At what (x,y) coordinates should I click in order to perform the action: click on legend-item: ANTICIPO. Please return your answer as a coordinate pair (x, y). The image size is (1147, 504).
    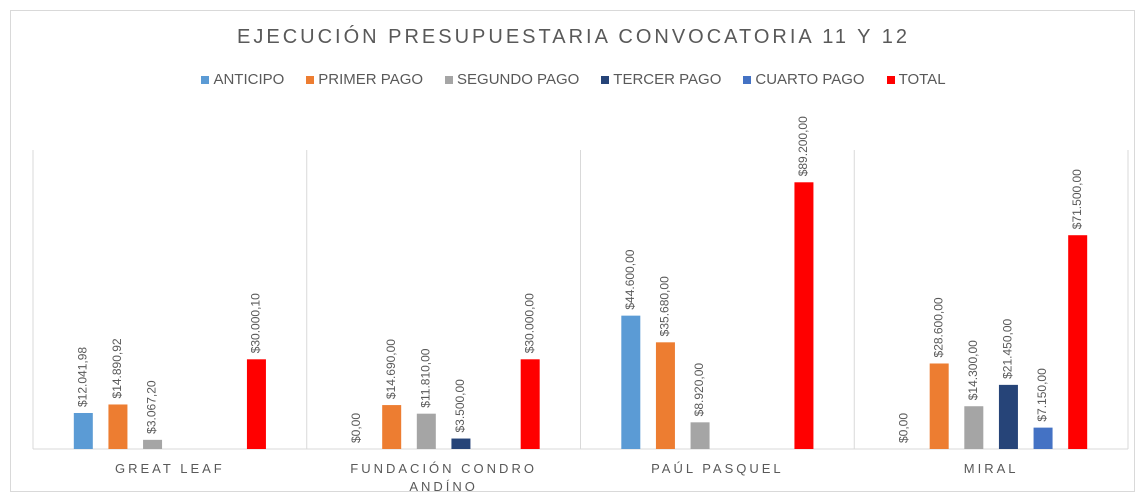
    Looking at the image, I should click on (242, 79).